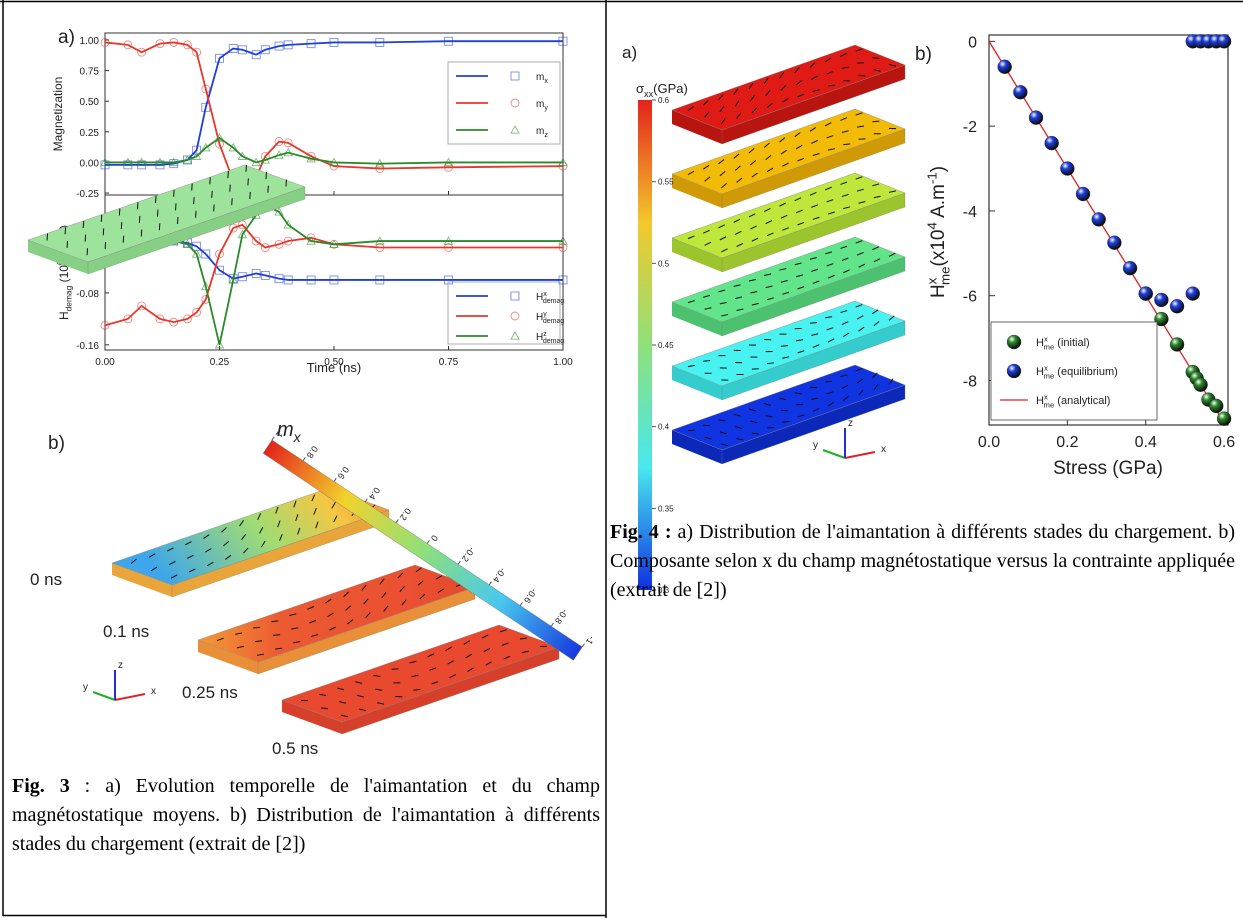 This screenshot has height=918, width=1243. I want to click on y-tick-label: 0, so click(972, 42).